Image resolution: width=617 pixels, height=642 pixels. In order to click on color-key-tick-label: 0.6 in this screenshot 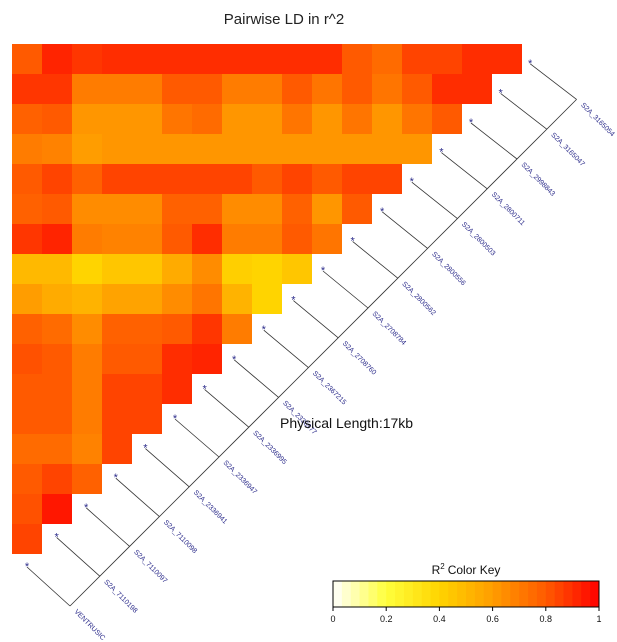, I will do `click(492, 619)`.